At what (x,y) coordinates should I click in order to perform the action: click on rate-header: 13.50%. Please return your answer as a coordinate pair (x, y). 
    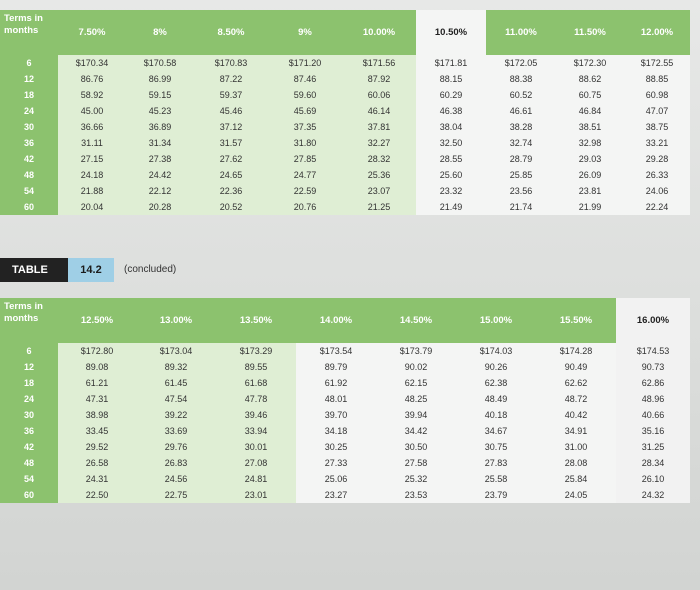
    Looking at the image, I should click on (256, 320).